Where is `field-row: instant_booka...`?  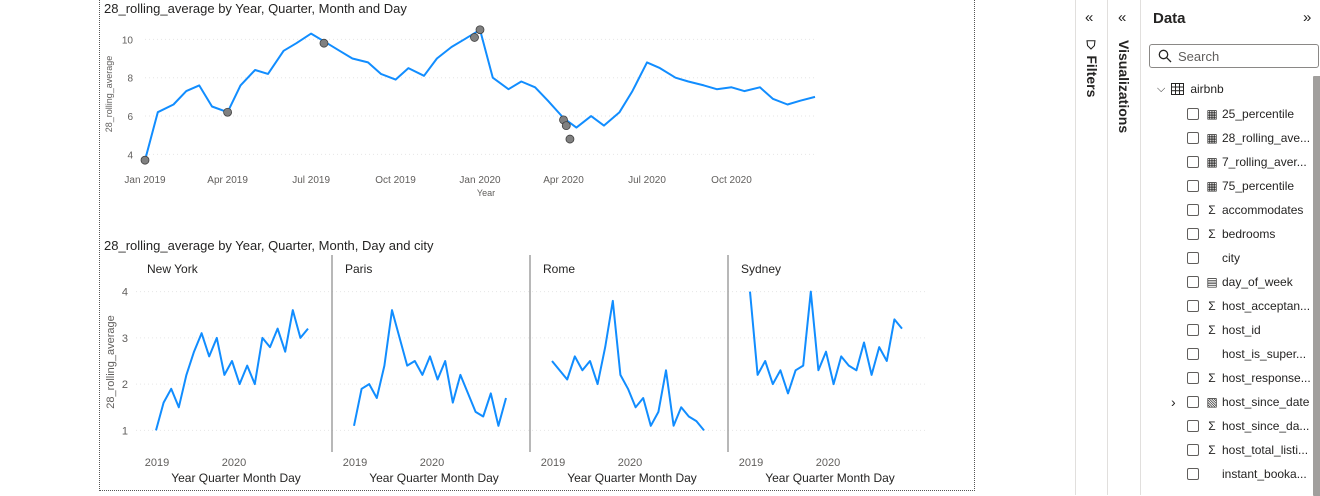 field-row: instant_booka... is located at coordinates (1253, 474).